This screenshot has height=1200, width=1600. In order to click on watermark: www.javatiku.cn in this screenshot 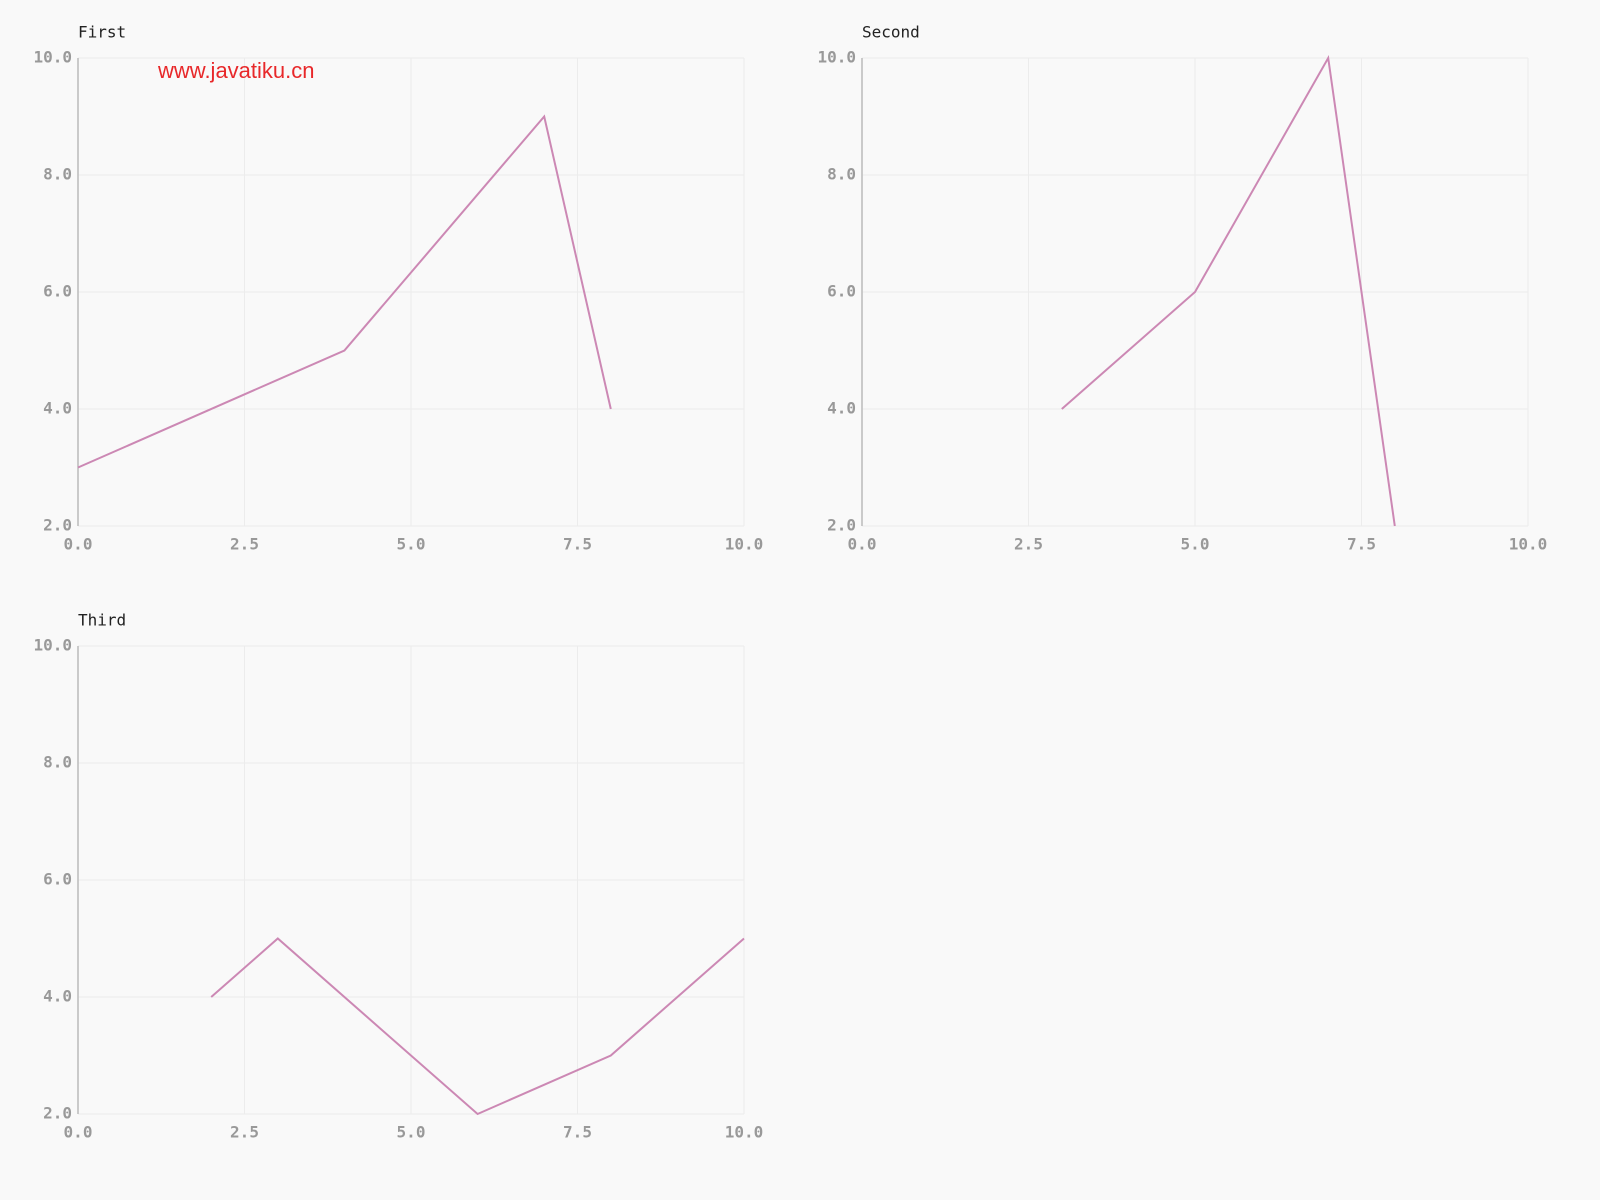, I will do `click(236, 70)`.